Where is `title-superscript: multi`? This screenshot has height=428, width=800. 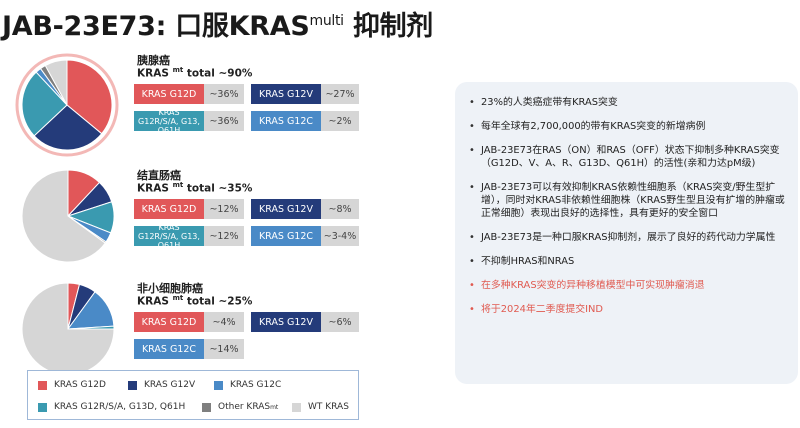 title-superscript: multi is located at coordinates (326, 21).